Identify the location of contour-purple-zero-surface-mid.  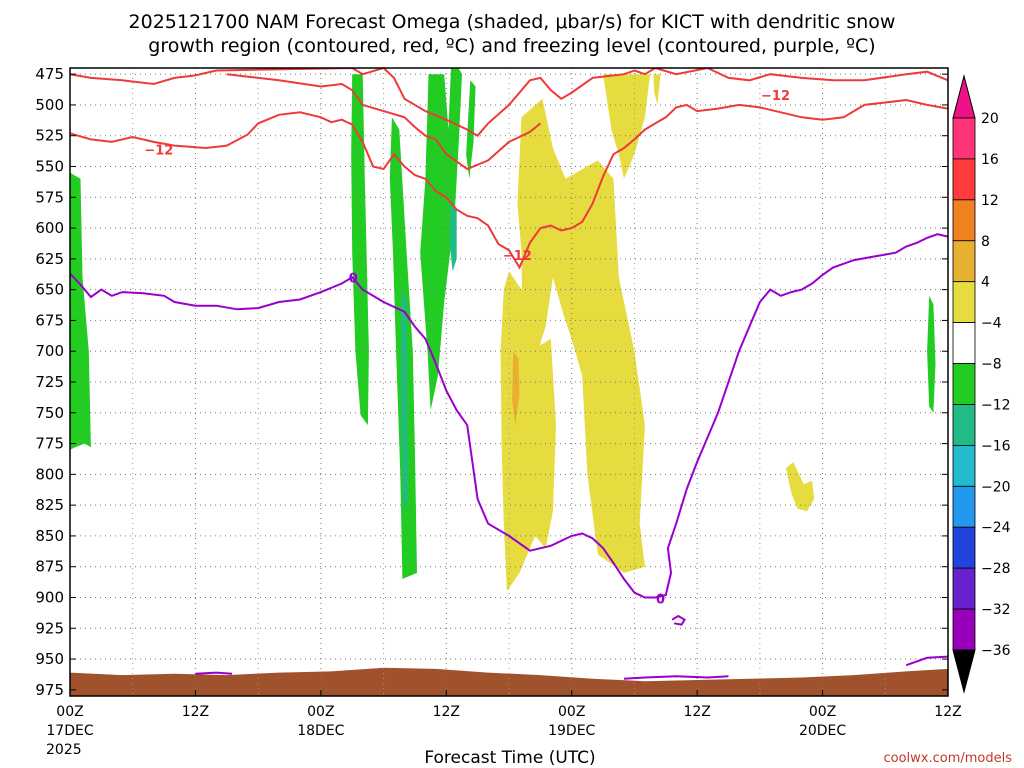
(676, 677).